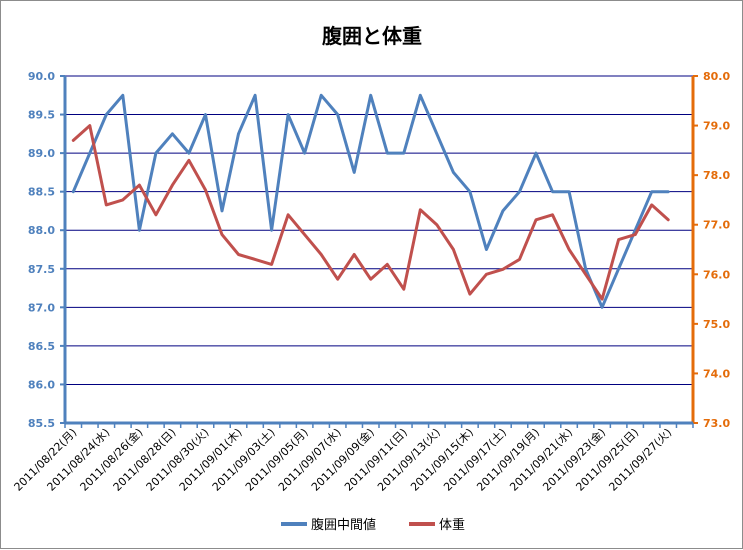 The width and height of the screenshot is (743, 550). Describe the element at coordinates (716, 324) in the screenshot. I see `right-tick-label-2: 75.0` at that location.